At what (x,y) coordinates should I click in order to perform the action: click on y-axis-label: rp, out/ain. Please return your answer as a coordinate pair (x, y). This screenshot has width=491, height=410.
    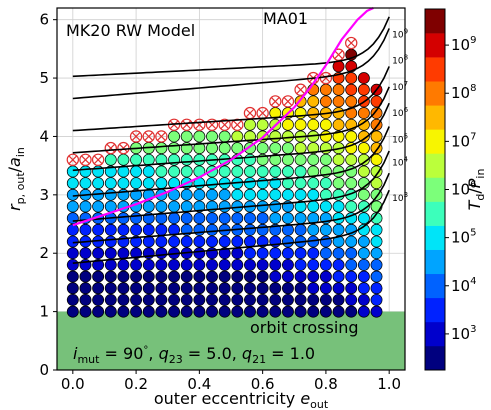
    Looking at the image, I should click on (16, 179).